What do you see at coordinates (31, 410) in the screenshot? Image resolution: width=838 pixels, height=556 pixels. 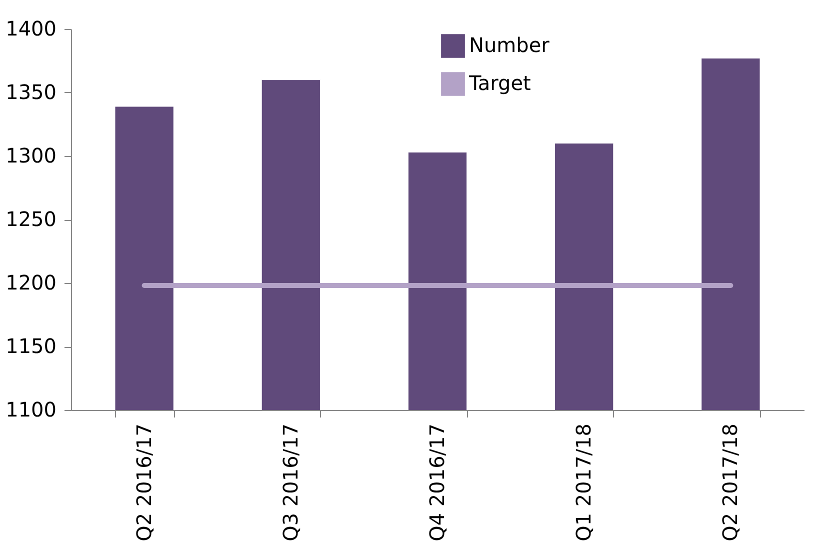 I see `y-tick-label: 1100` at bounding box center [31, 410].